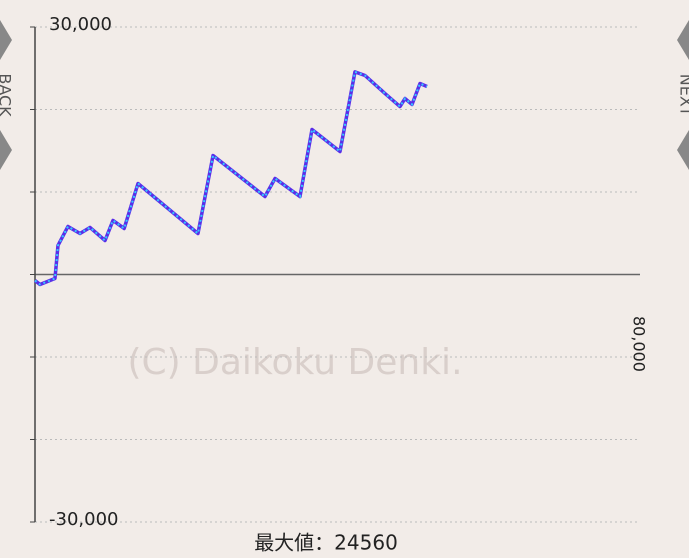 The image size is (689, 558). Describe the element at coordinates (80, 24) in the screenshot. I see `y-tick-label: 30,000` at that location.